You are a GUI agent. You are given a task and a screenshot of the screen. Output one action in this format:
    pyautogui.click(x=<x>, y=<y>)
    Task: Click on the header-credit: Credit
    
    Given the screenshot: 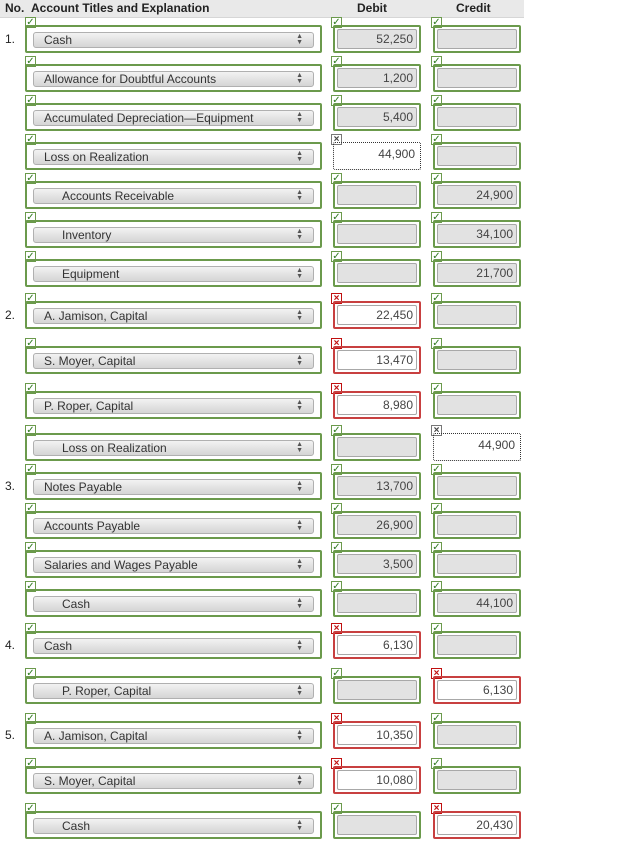 What is the action you would take?
    pyautogui.click(x=473, y=8)
    